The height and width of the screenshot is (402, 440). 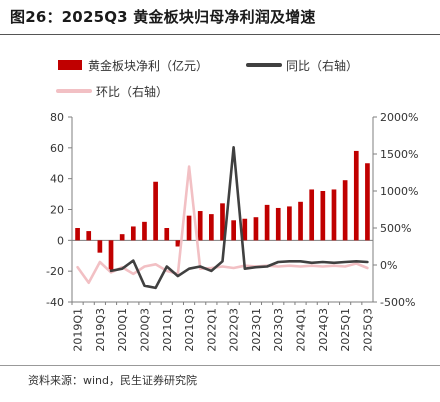 I want to click on left-tick-label: 80, so click(x=57, y=117).